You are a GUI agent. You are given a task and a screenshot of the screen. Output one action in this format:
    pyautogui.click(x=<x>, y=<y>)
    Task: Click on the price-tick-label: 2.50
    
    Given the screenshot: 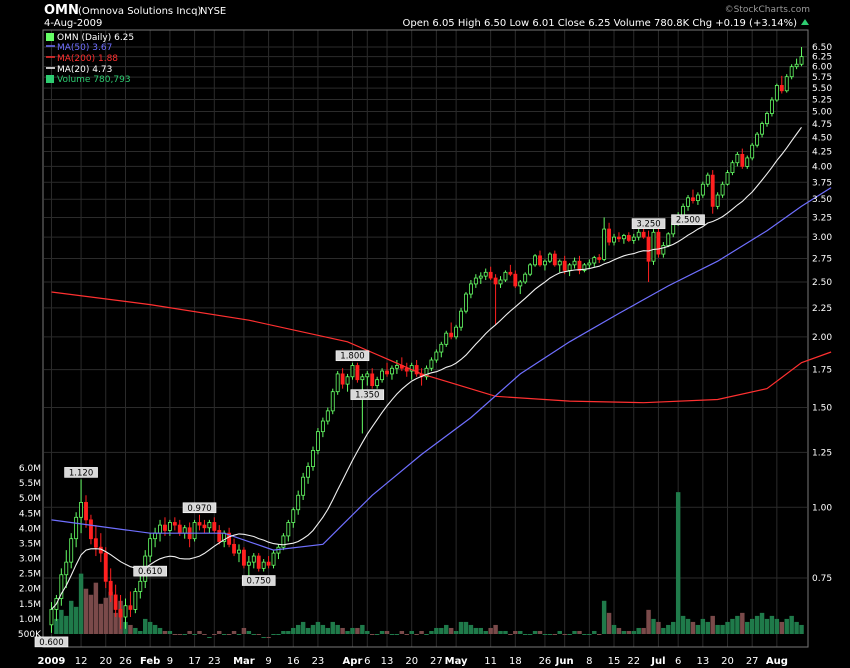 What is the action you would take?
    pyautogui.click(x=822, y=283)
    